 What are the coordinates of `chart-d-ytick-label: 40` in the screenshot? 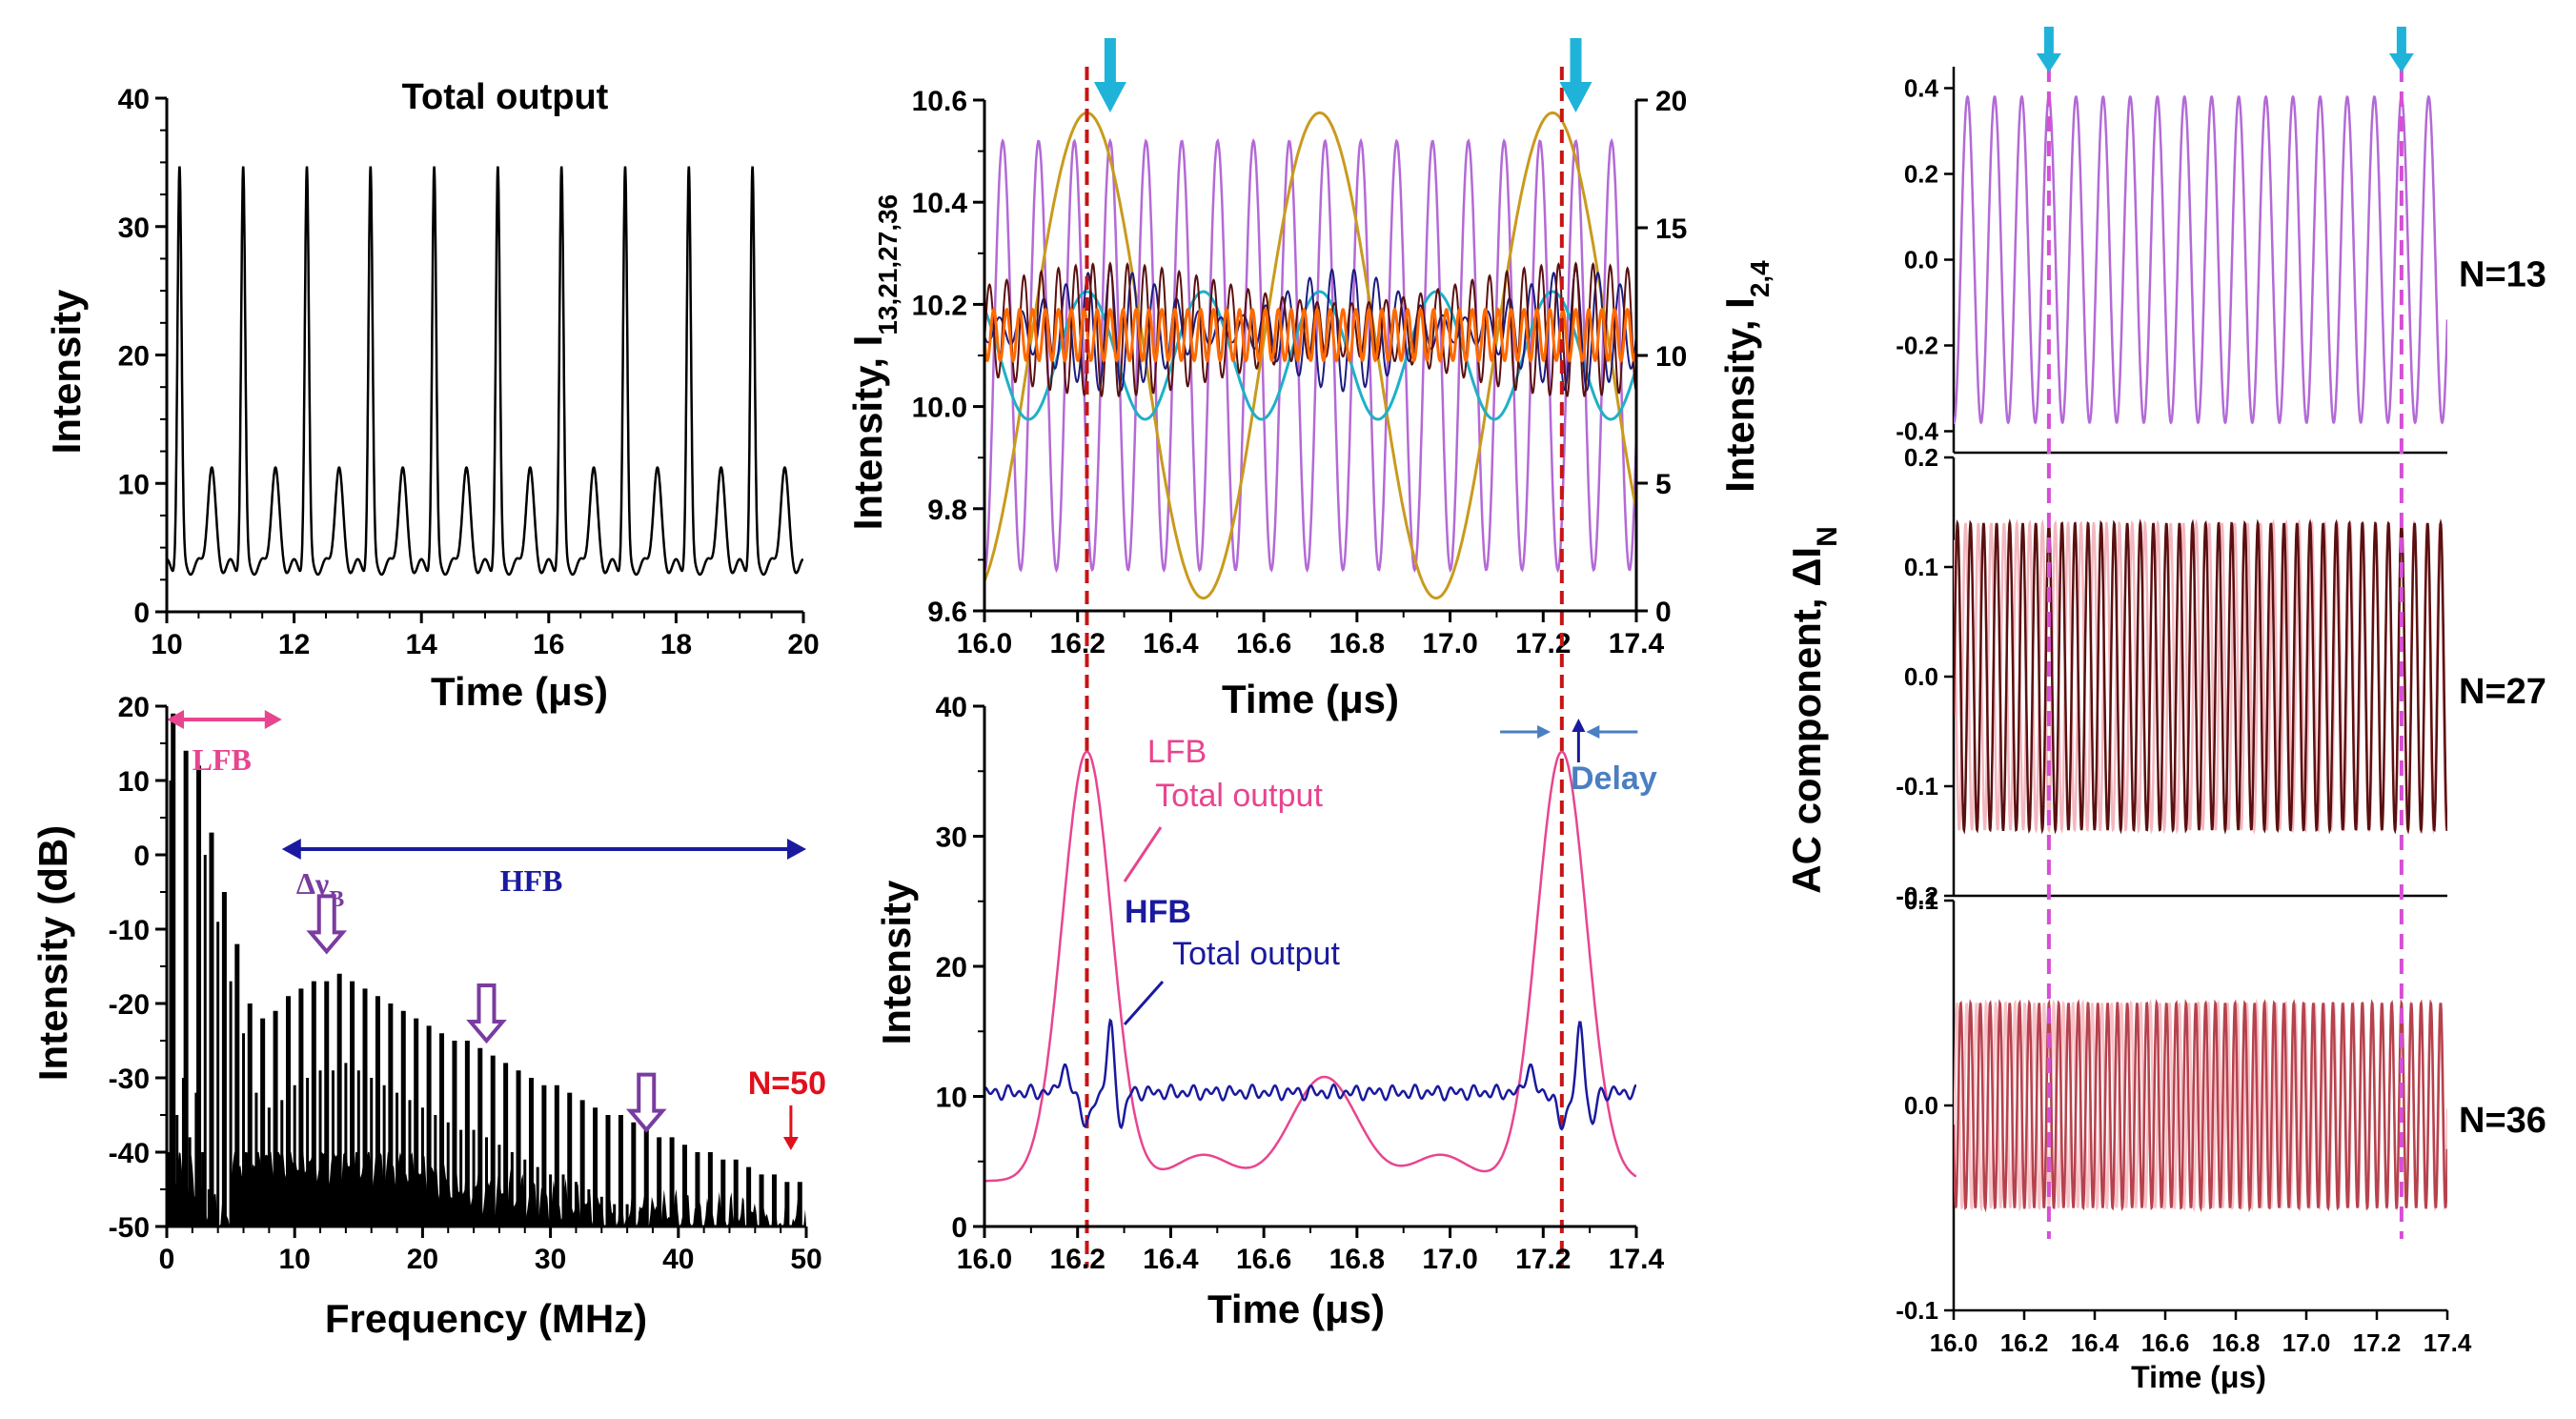 It's located at (951, 707).